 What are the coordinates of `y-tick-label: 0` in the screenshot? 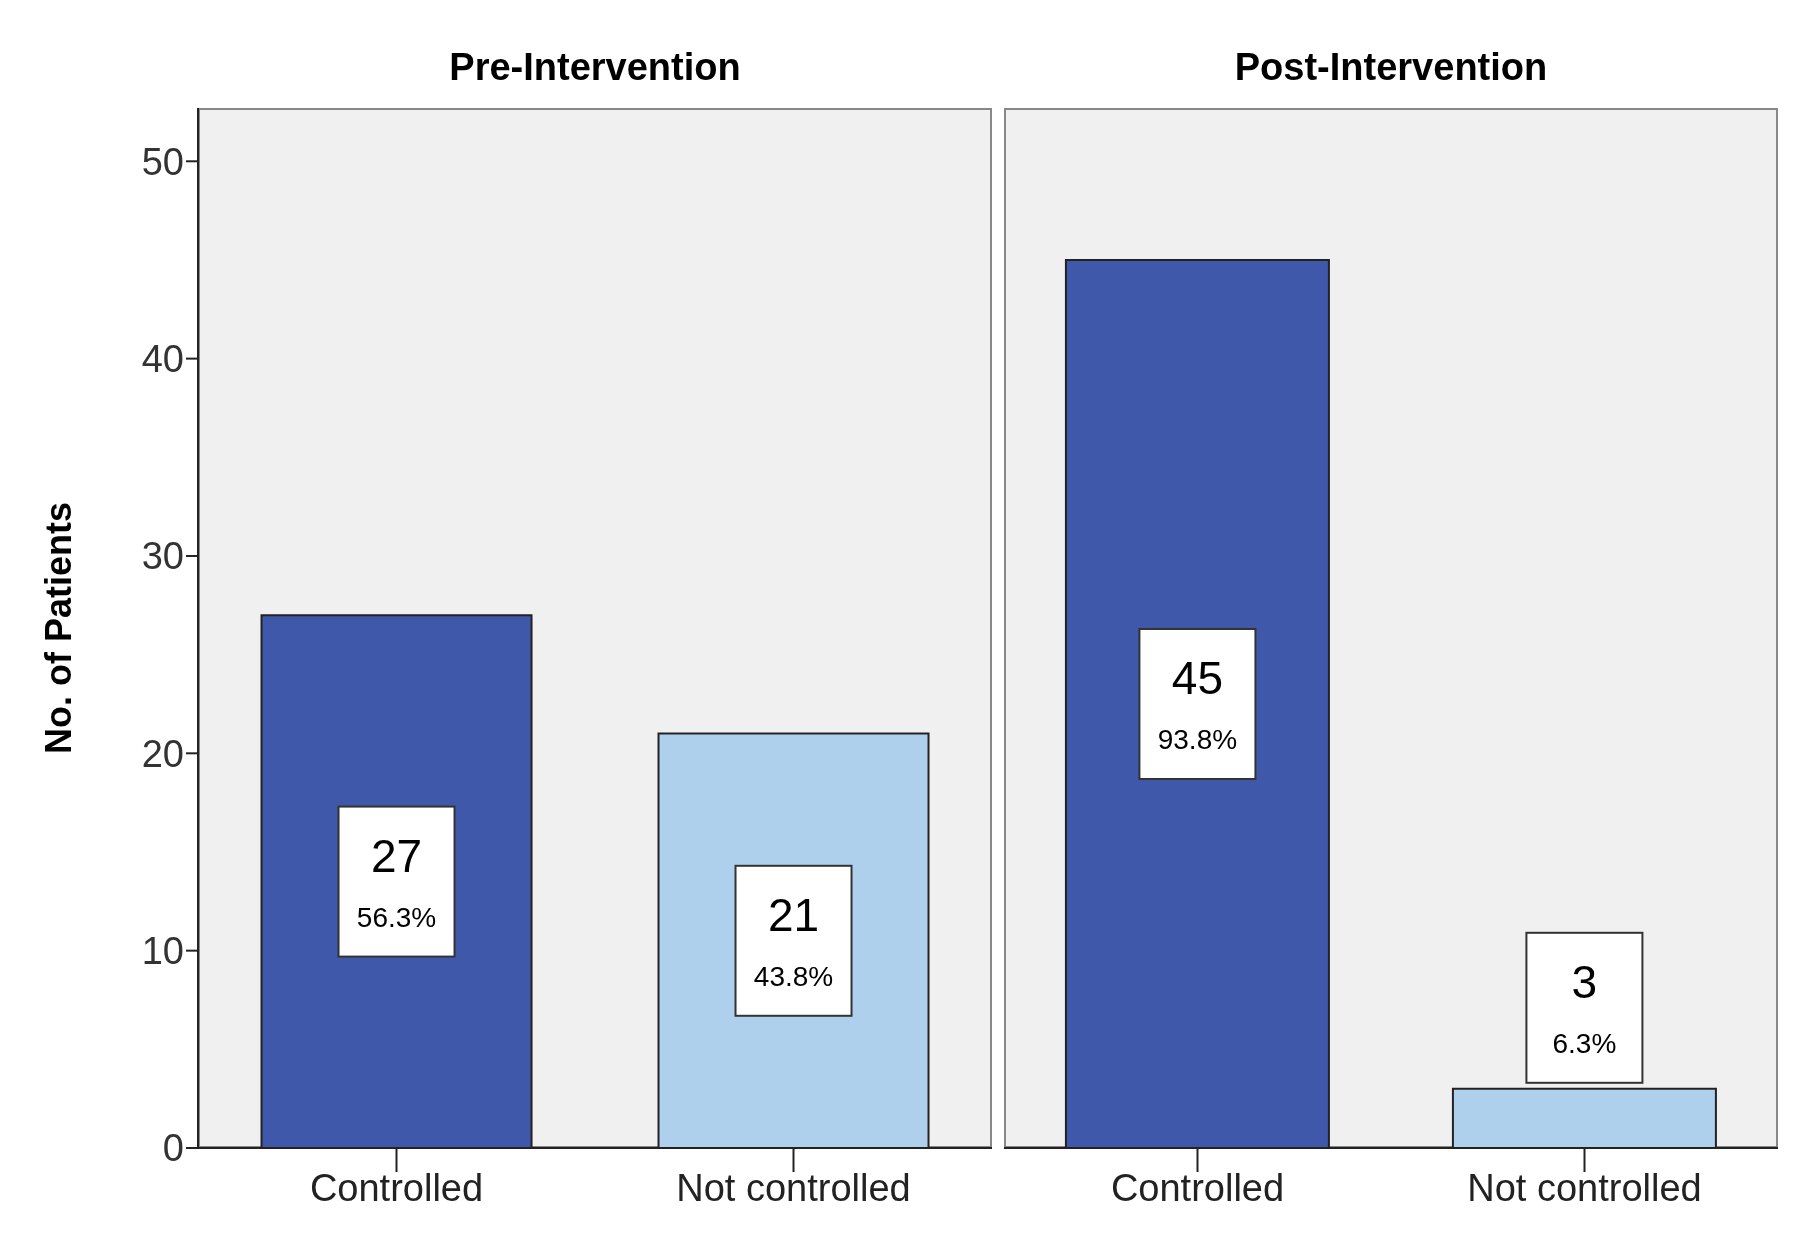 It's located at (173, 1148).